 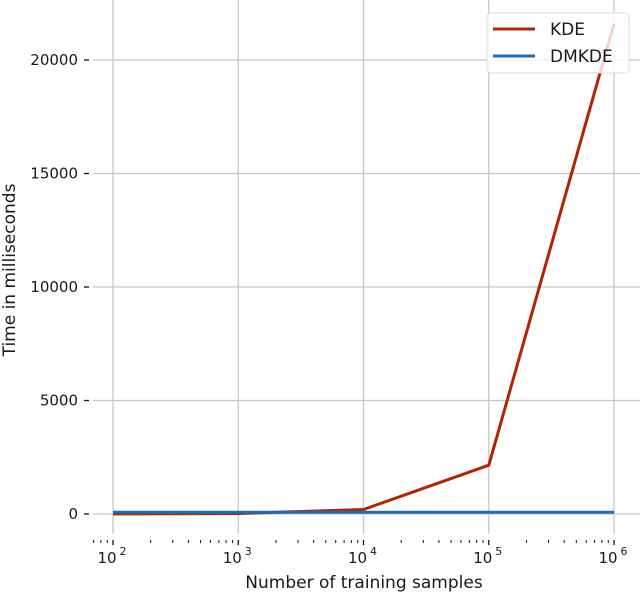 What do you see at coordinates (59, 401) in the screenshot?
I see `y-tick-label: 5000` at bounding box center [59, 401].